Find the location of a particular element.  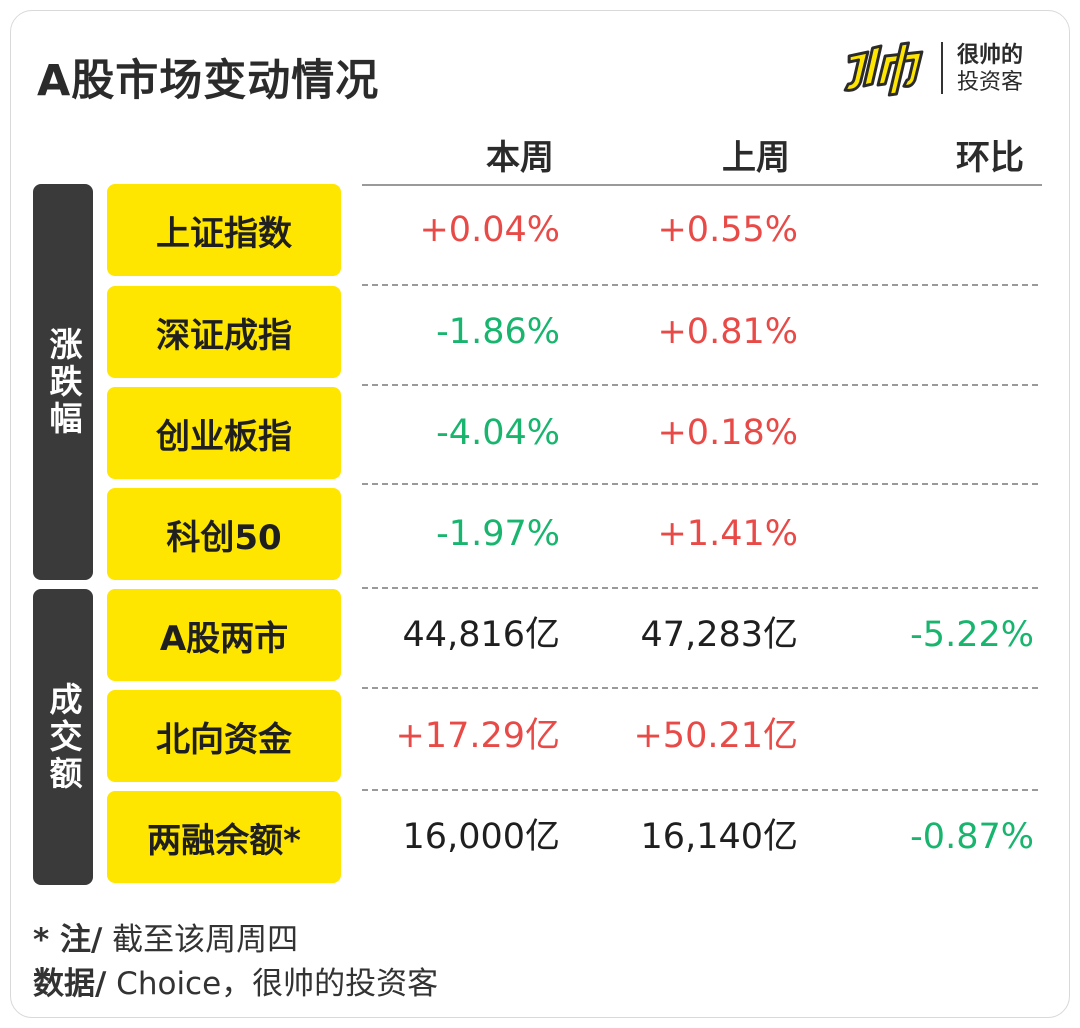

footnote-source: 数据/ Choice，很帅的投资客 is located at coordinates (235, 980).